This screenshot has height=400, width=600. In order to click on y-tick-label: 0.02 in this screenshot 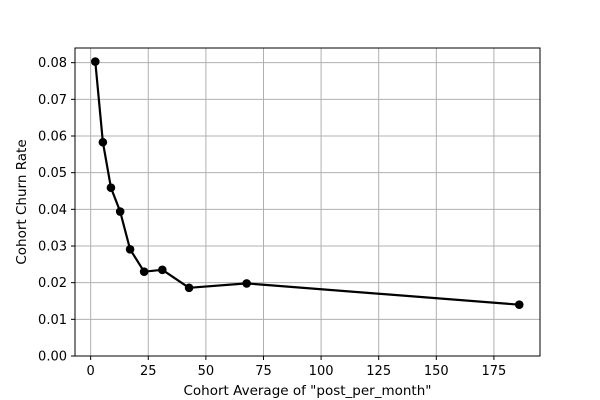, I will do `click(52, 283)`.